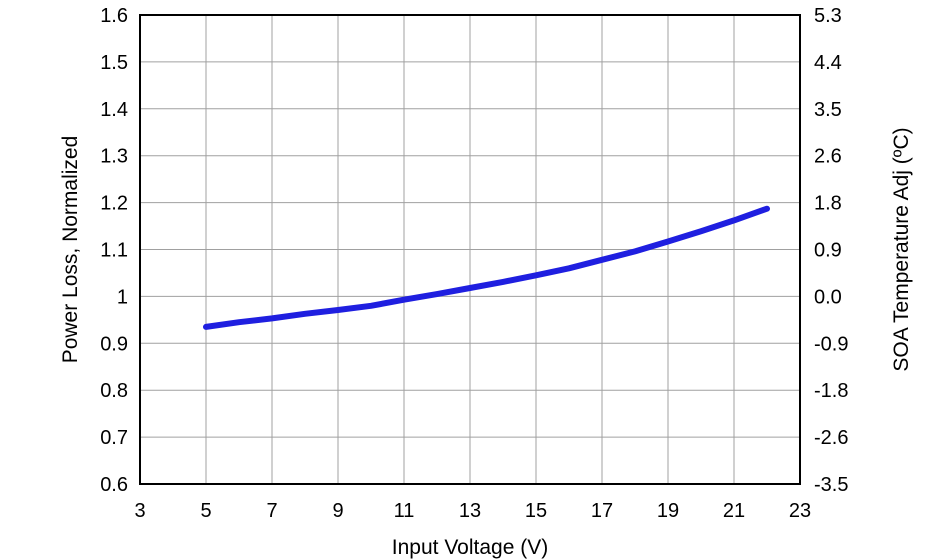  I want to click on x-tick-label: 3, so click(139, 511).